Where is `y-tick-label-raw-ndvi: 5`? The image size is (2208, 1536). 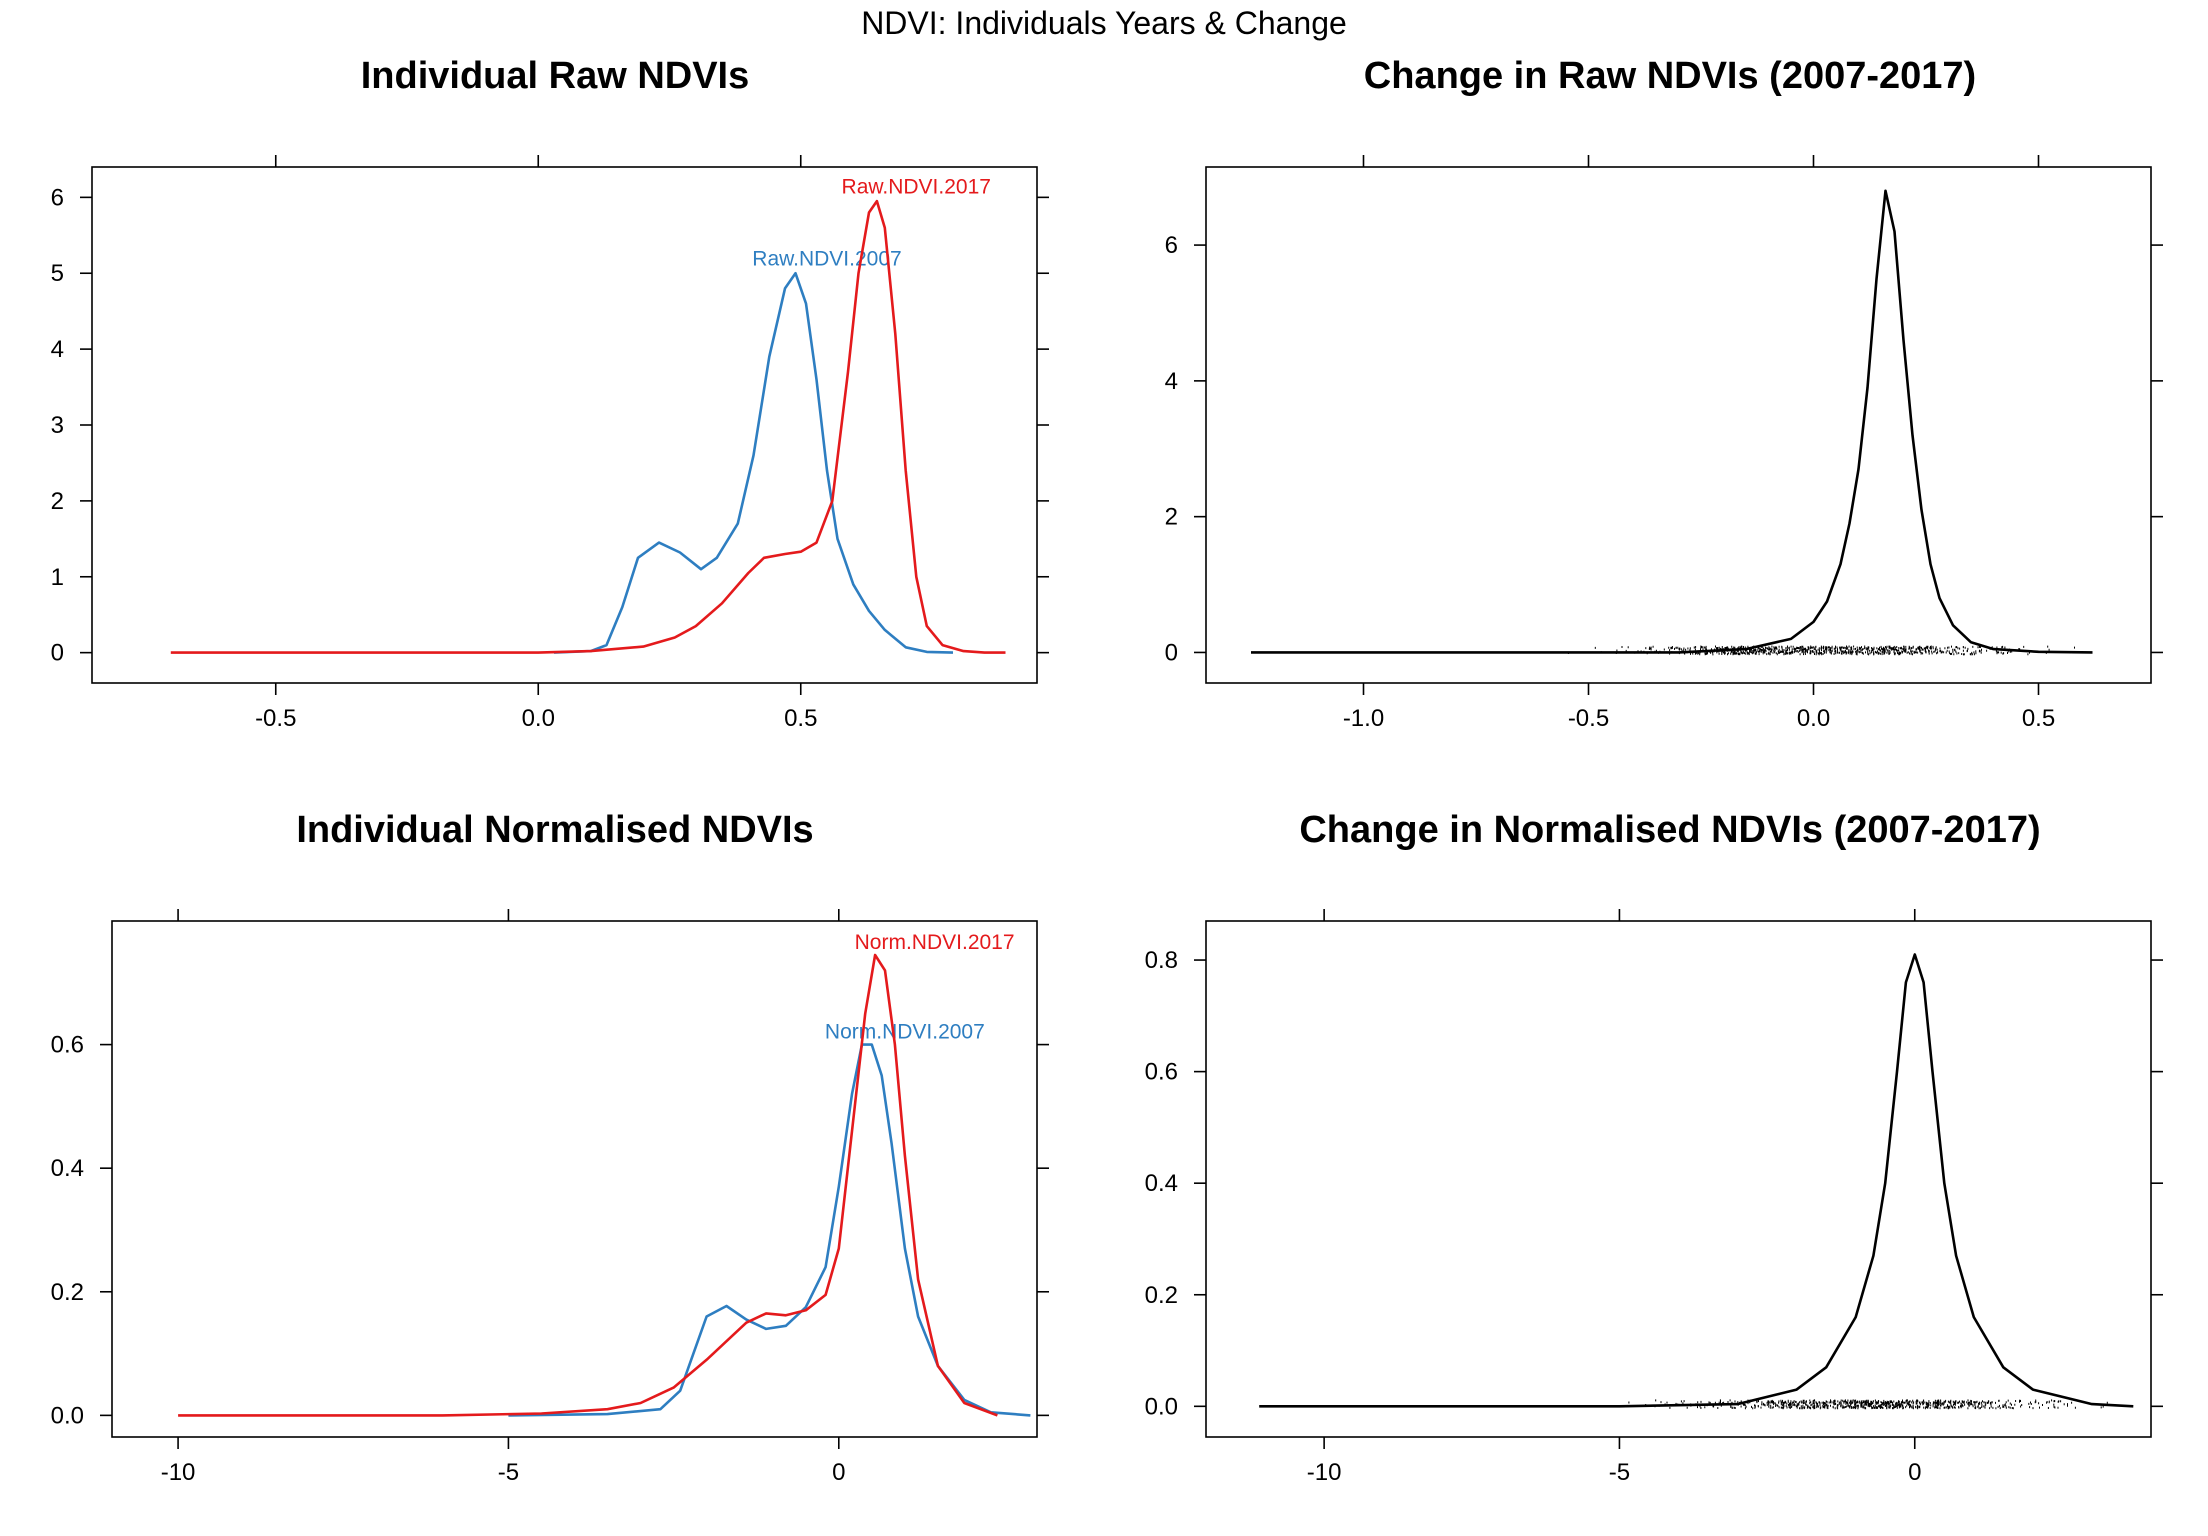
y-tick-label-raw-ndvi: 5 is located at coordinates (57, 273).